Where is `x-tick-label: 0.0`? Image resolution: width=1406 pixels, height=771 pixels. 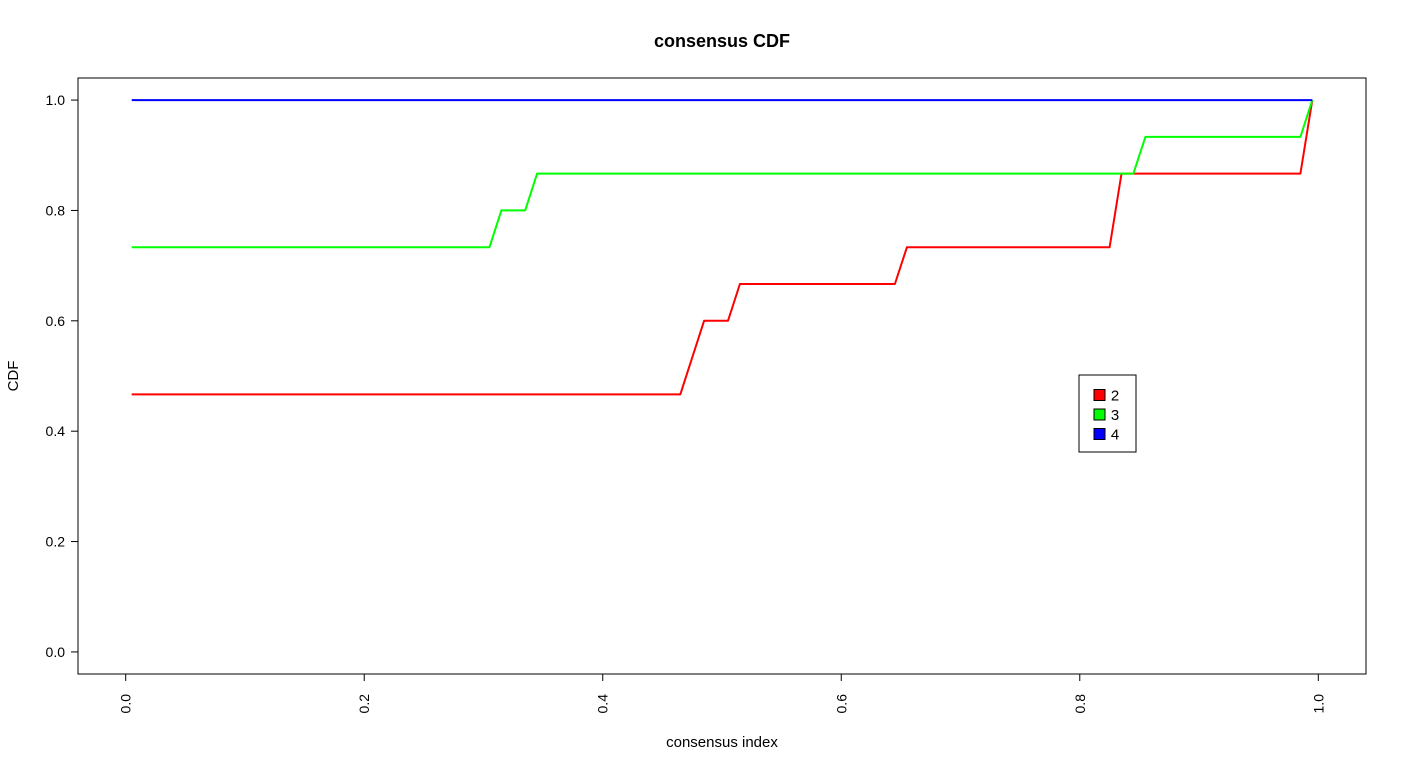
x-tick-label: 0.0 is located at coordinates (126, 704).